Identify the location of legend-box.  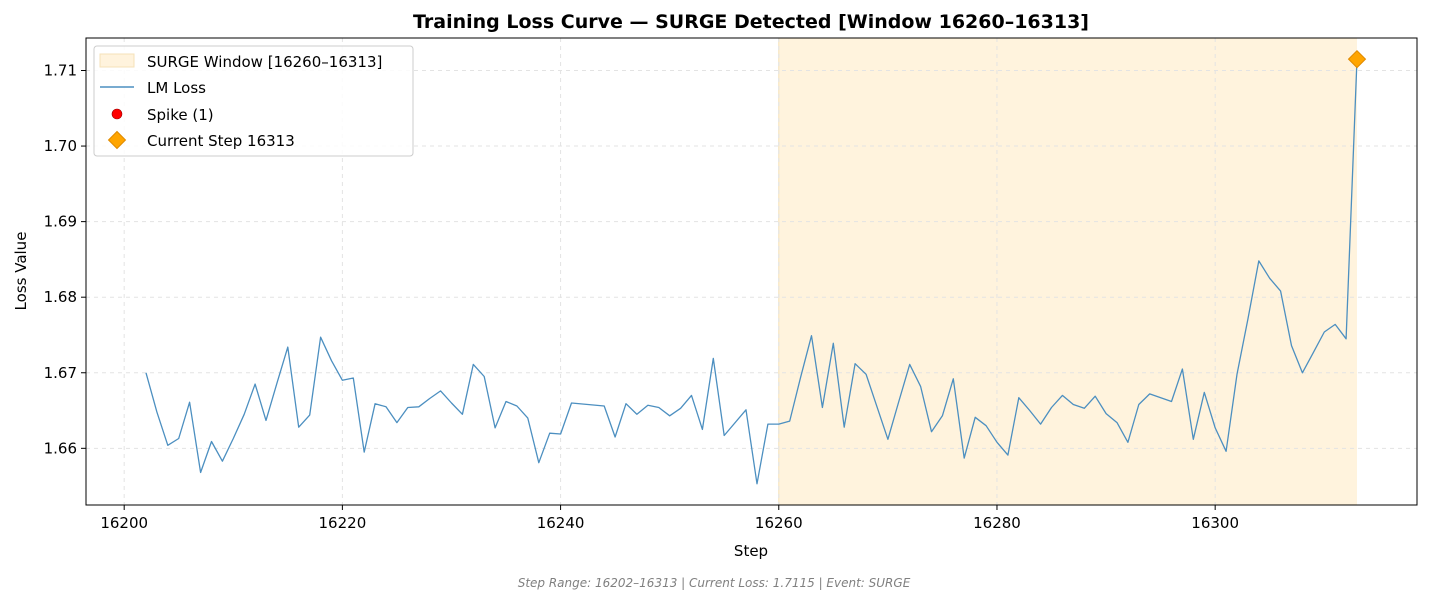
(253, 101).